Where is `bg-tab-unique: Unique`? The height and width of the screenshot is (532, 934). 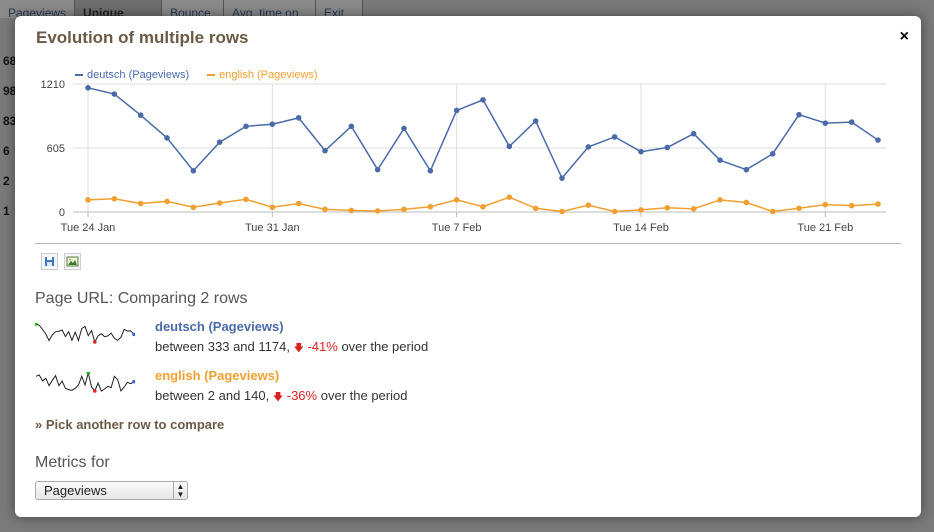 bg-tab-unique: Unique is located at coordinates (119, 9).